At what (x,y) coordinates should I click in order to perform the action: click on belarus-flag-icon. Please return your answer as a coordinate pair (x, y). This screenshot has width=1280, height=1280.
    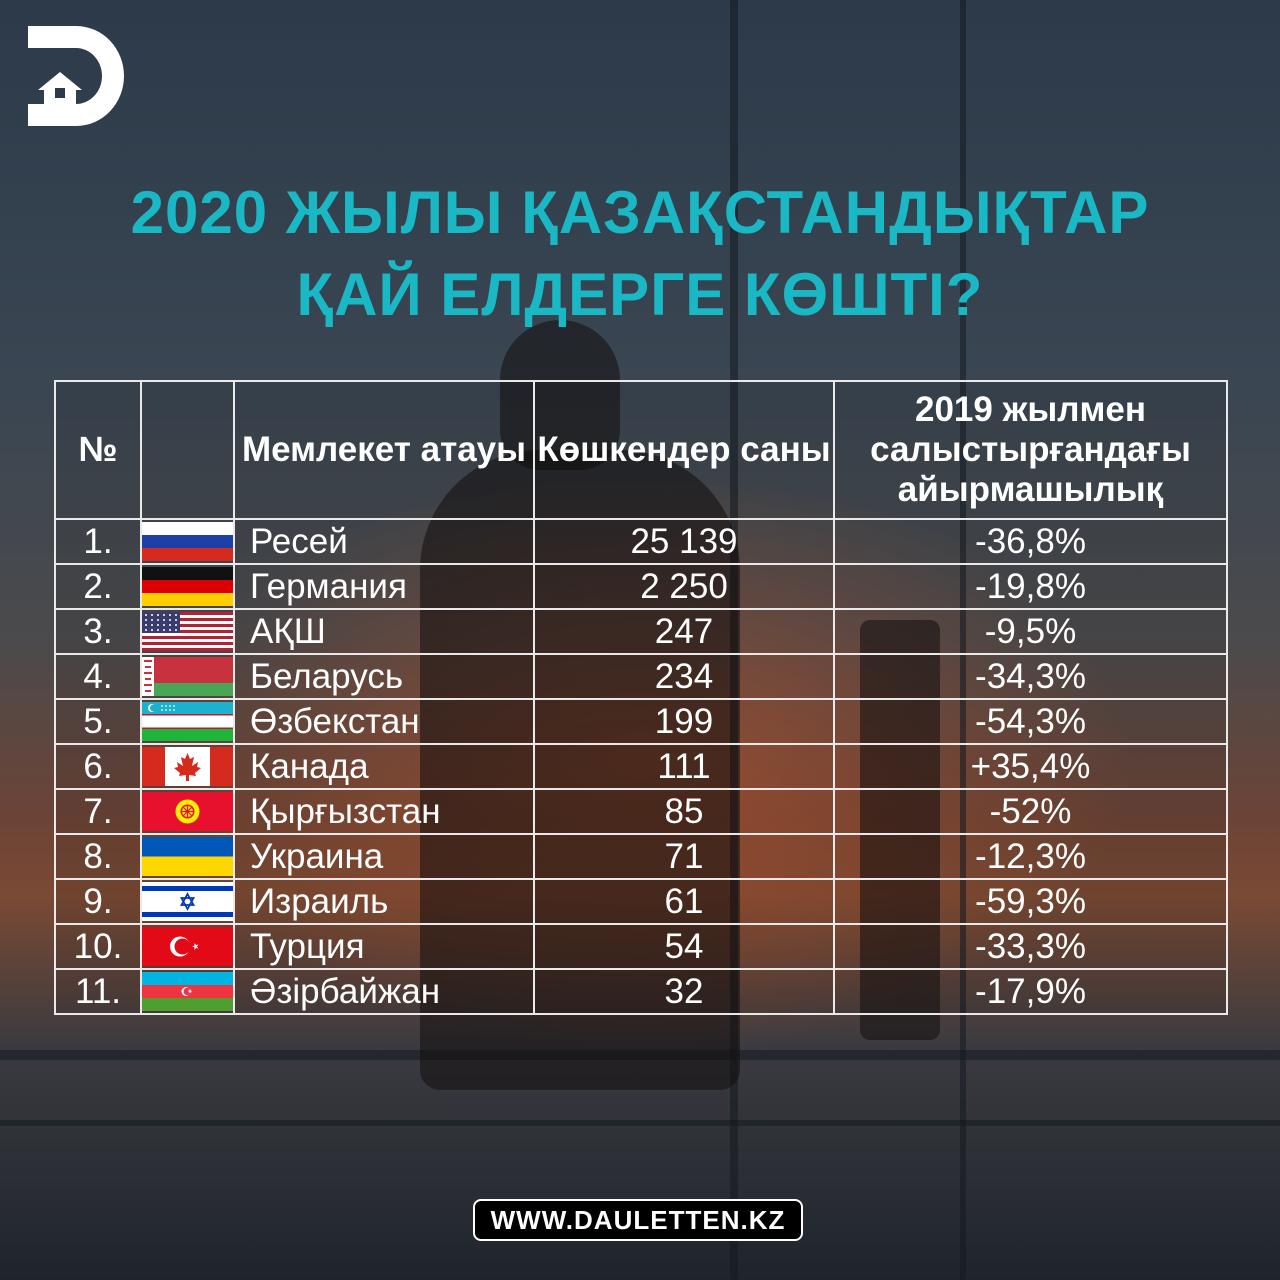
    Looking at the image, I should click on (187, 676).